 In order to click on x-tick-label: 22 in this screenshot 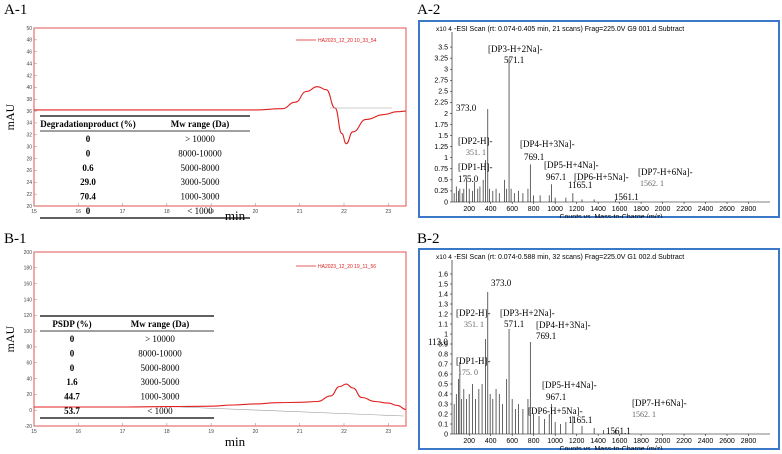, I will do `click(344, 432)`.